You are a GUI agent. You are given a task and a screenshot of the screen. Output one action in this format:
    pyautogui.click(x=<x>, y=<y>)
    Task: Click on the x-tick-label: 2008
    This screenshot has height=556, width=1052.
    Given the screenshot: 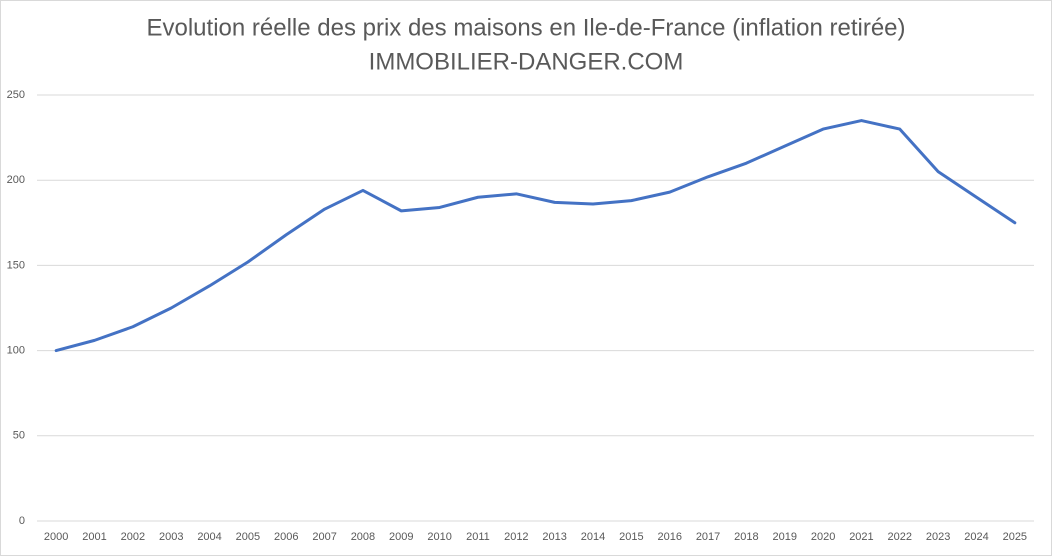 What is the action you would take?
    pyautogui.click(x=363, y=537)
    